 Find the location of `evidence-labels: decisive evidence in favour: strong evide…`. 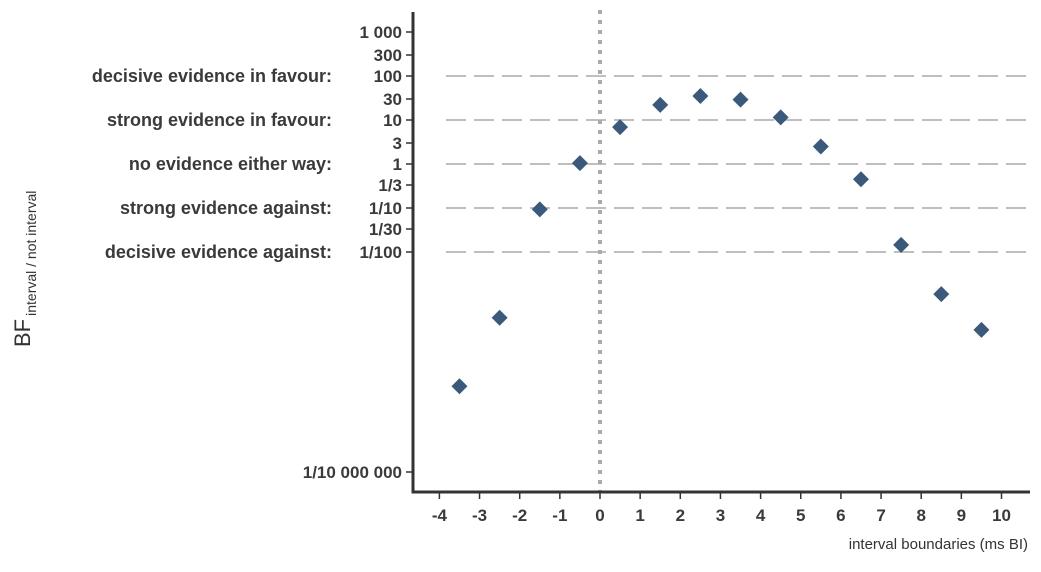

evidence-labels: decisive evidence in favour: strong evide… is located at coordinates (212, 164).